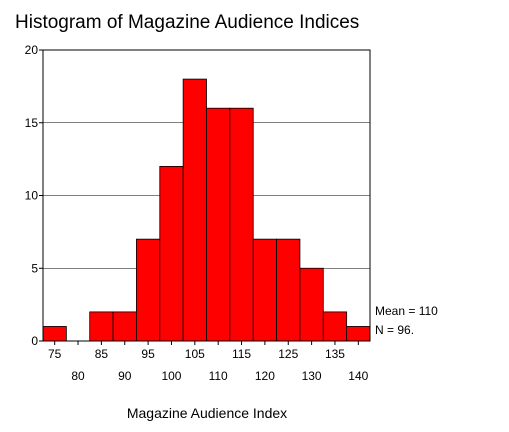 This screenshot has width=509, height=432. I want to click on x-tick-label: 80, so click(78, 376).